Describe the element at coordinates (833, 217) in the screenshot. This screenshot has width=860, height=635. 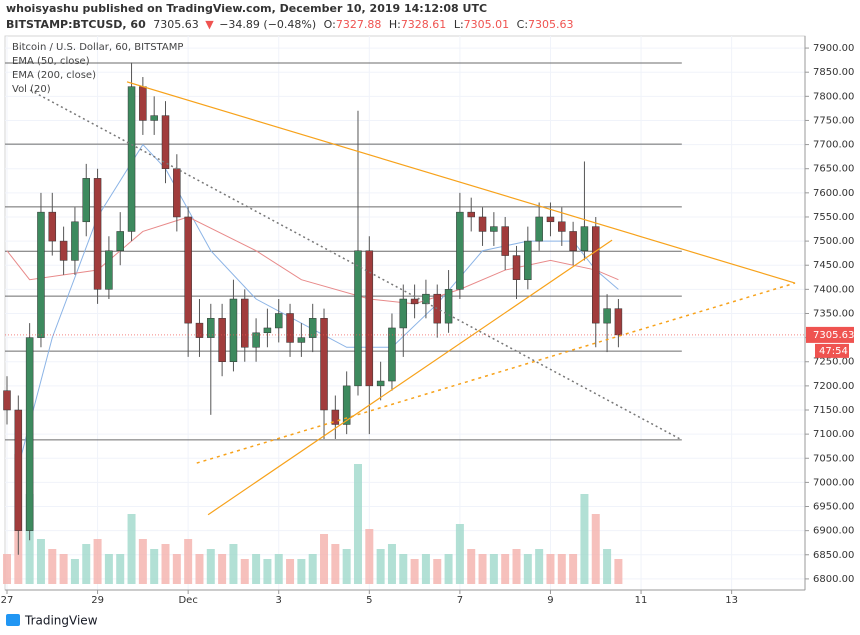
I see `y-tick-label: 7550.00` at that location.